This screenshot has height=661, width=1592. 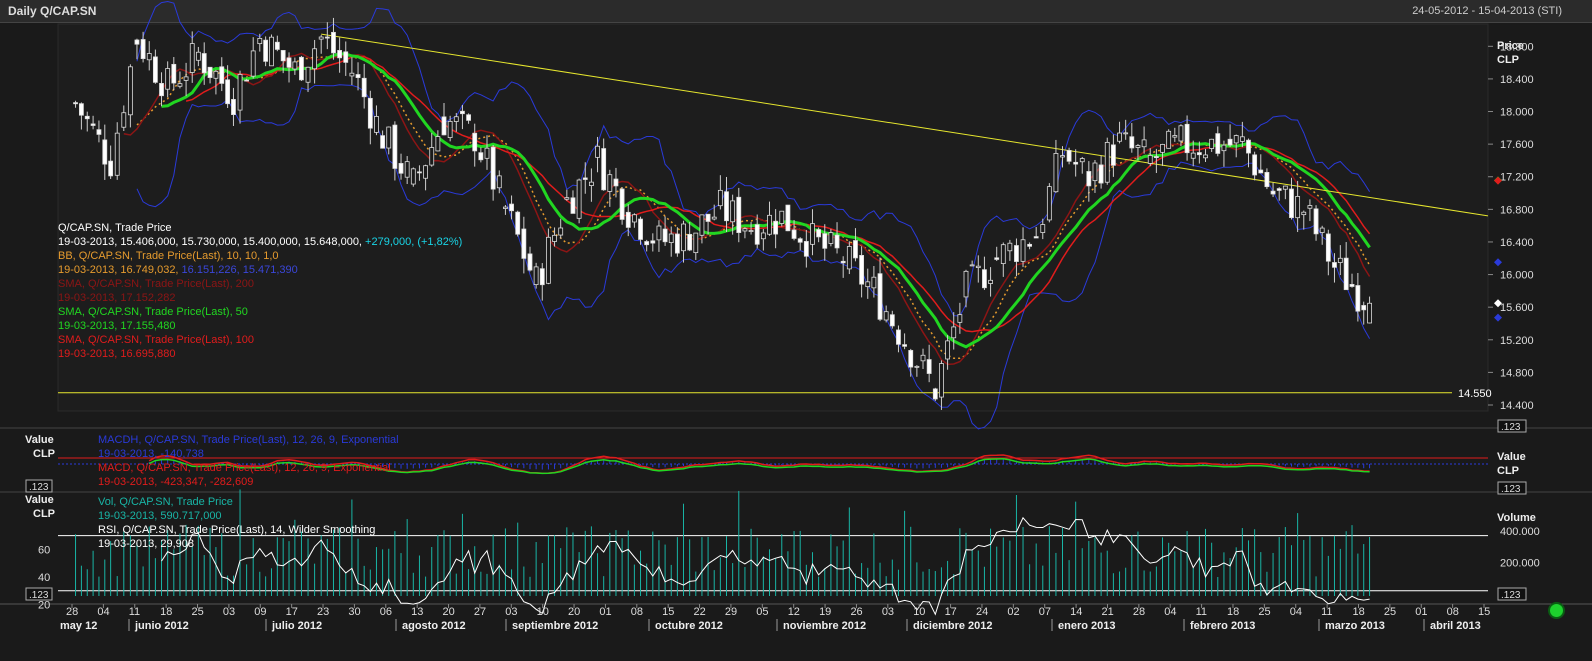 I want to click on x-month-label: may 12, so click(x=78, y=626).